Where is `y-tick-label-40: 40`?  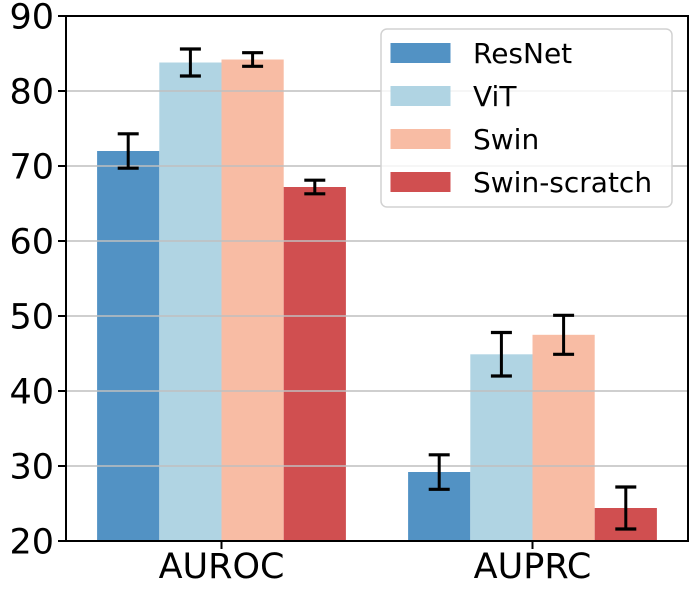 y-tick-label-40: 40 is located at coordinates (31, 393).